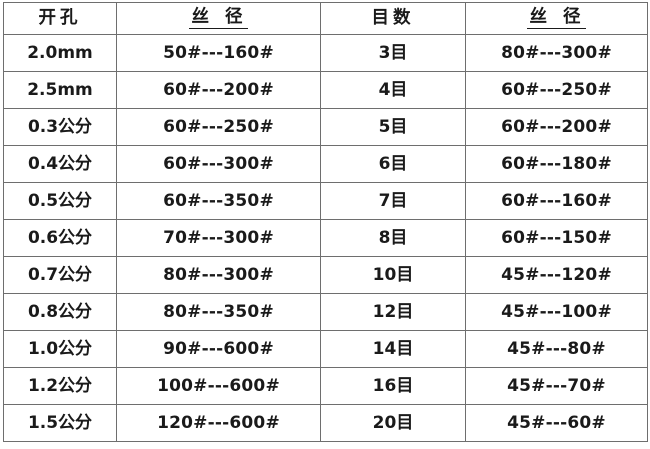  I want to click on cell-aperture-value: 1.2公分, so click(60, 385).